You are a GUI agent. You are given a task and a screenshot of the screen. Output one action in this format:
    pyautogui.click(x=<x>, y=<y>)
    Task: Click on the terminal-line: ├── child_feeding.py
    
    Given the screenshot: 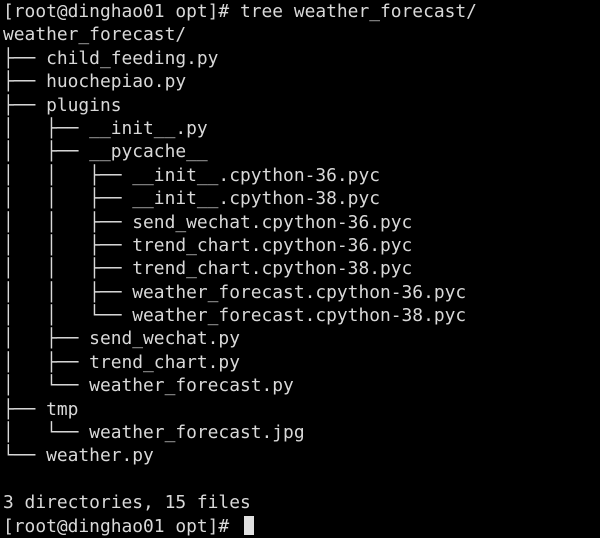 What is the action you would take?
    pyautogui.click(x=111, y=58)
    